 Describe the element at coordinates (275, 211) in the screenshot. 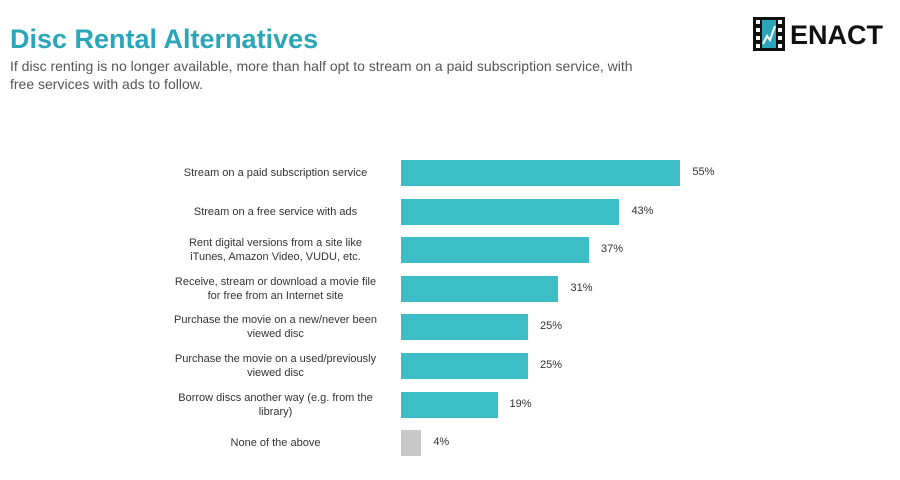

I see `category-label: Stream on a free service with ads` at that location.